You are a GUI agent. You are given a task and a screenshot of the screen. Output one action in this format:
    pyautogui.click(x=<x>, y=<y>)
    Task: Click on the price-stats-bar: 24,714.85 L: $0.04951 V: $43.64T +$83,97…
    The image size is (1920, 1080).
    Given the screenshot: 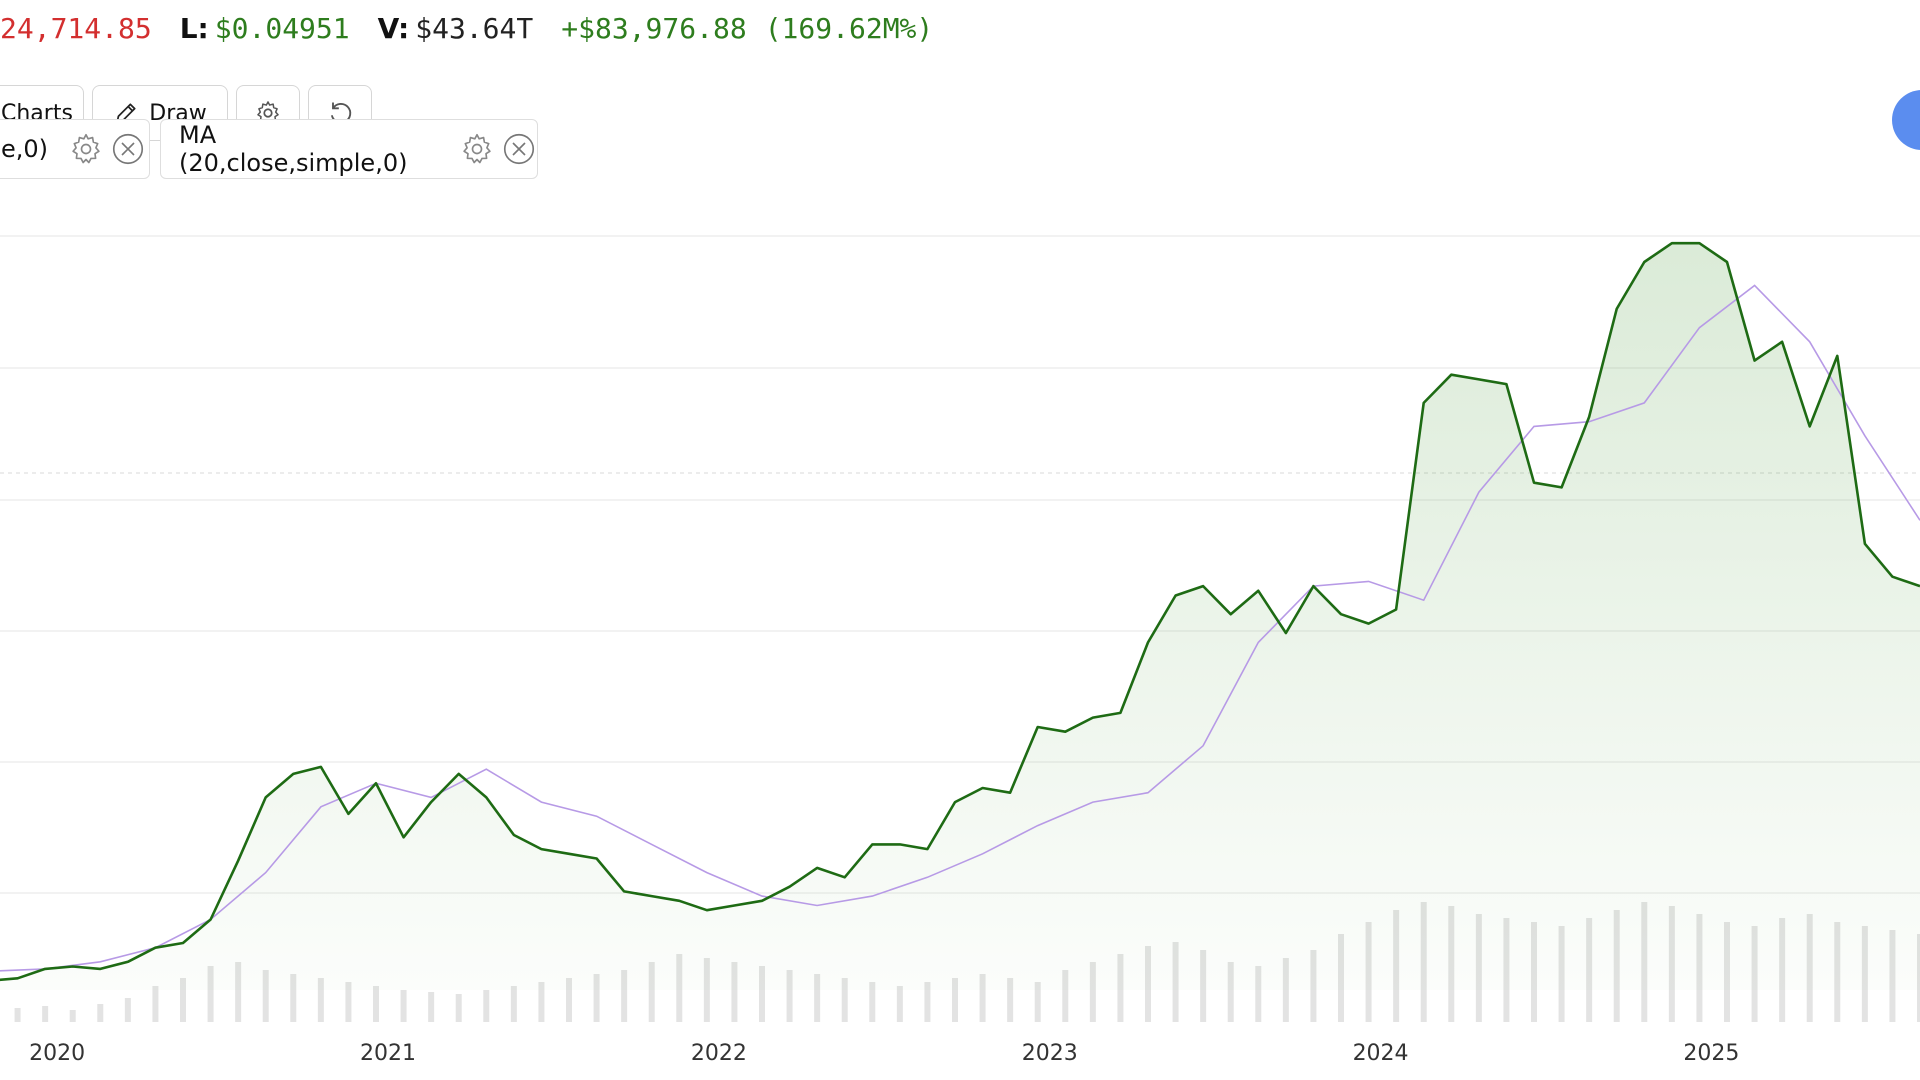 What is the action you would take?
    pyautogui.click(x=480, y=28)
    